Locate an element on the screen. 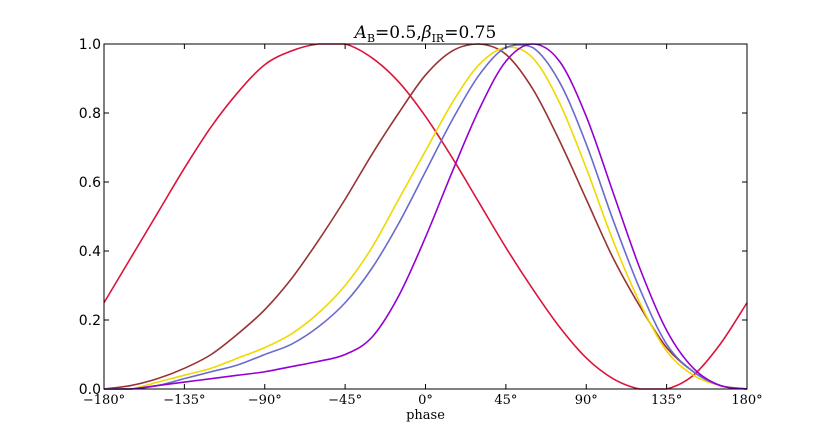 This screenshot has width=830, height=433. x-tick-labels: −180° −135° −90° −45° 0° 45° 90° 135° 180° is located at coordinates (423, 400).